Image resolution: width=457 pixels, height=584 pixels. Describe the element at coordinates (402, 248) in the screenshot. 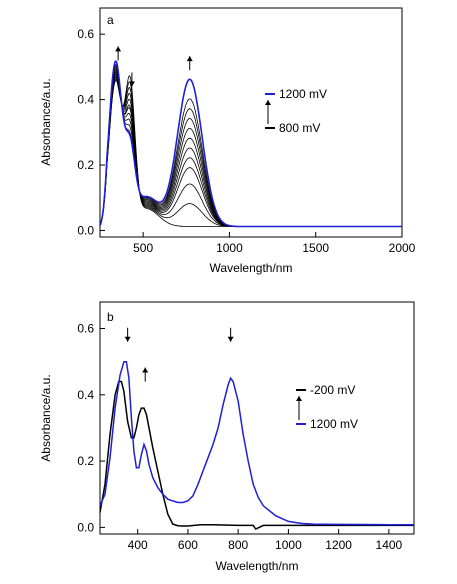

I see `x-tick-label: 2000` at that location.